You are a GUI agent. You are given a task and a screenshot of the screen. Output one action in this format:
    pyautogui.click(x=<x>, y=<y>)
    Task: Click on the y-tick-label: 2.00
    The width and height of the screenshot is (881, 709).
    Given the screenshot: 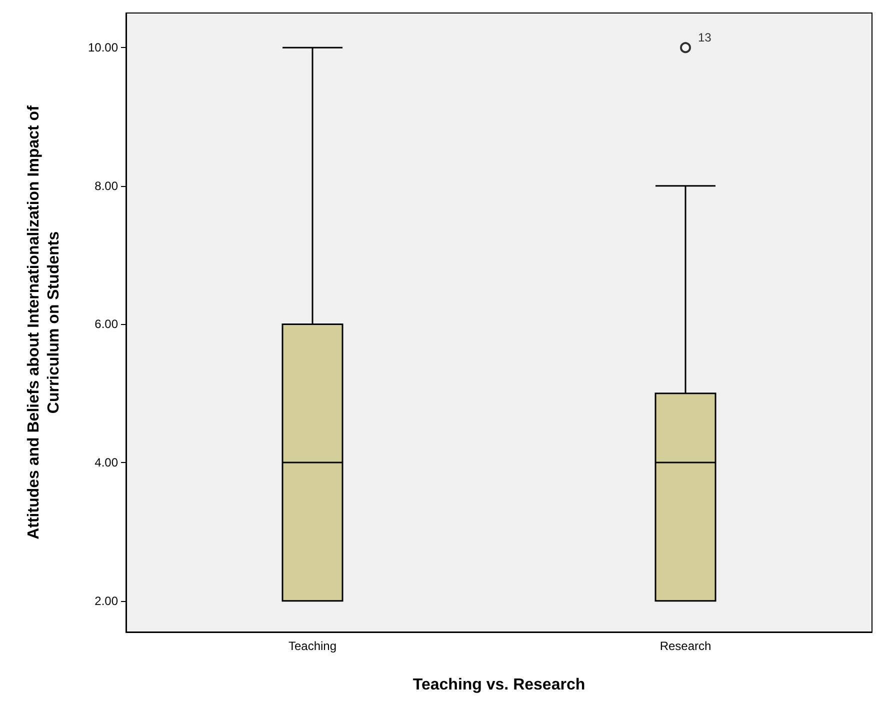 What is the action you would take?
    pyautogui.click(x=106, y=601)
    